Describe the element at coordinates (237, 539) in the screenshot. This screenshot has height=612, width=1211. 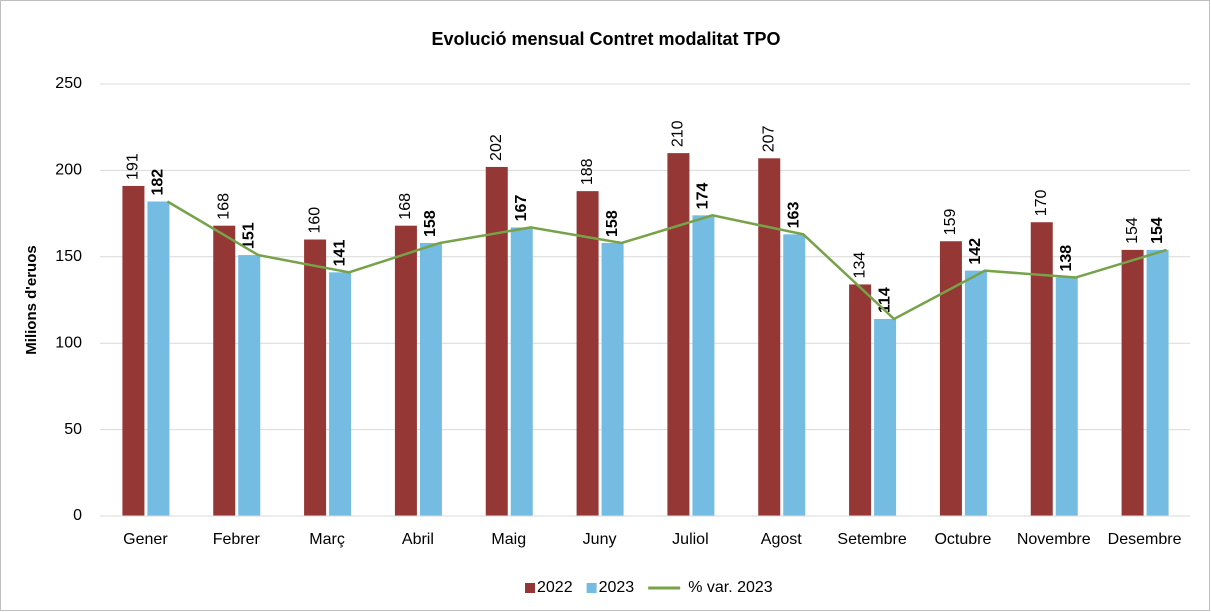
I see `x-tick-label: Febrer` at that location.